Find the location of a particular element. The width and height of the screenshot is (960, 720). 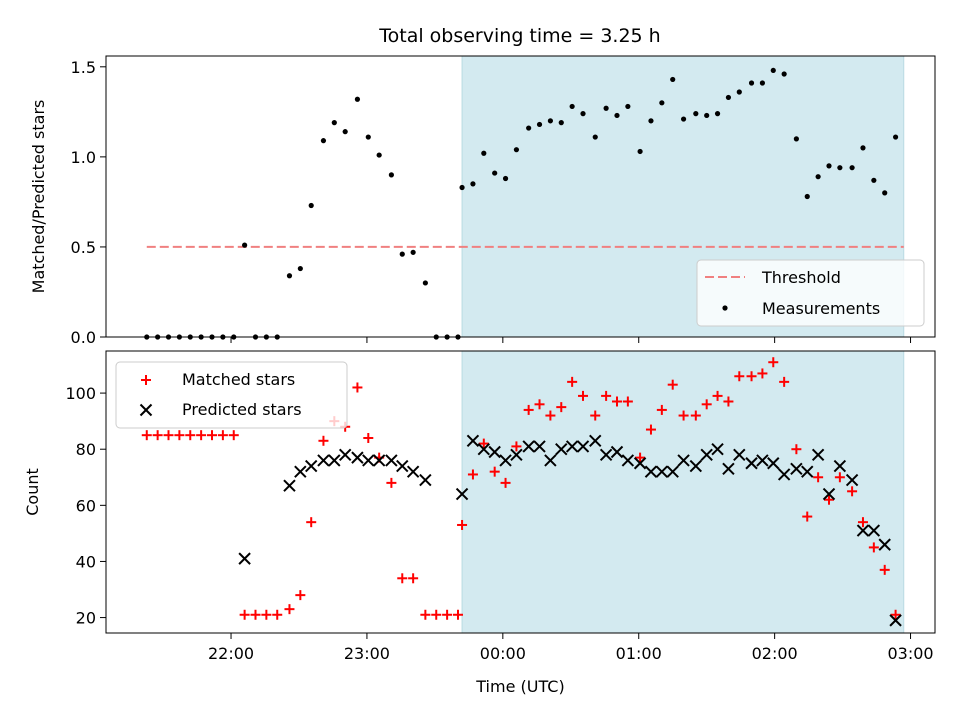

x-tick-label-5: 03:00 is located at coordinates (910, 653).